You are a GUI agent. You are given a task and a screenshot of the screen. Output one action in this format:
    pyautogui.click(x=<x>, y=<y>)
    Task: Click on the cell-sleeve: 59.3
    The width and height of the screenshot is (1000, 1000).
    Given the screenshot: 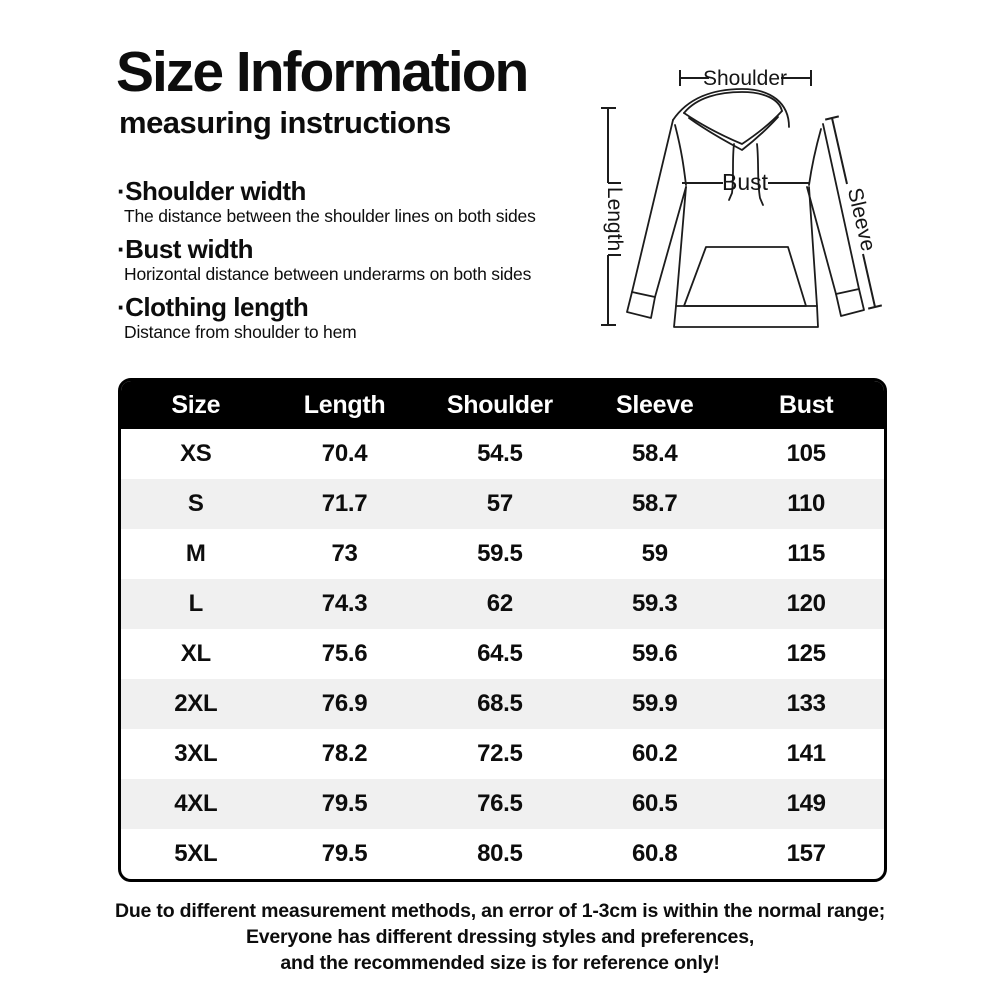 What is the action you would take?
    pyautogui.click(x=654, y=603)
    